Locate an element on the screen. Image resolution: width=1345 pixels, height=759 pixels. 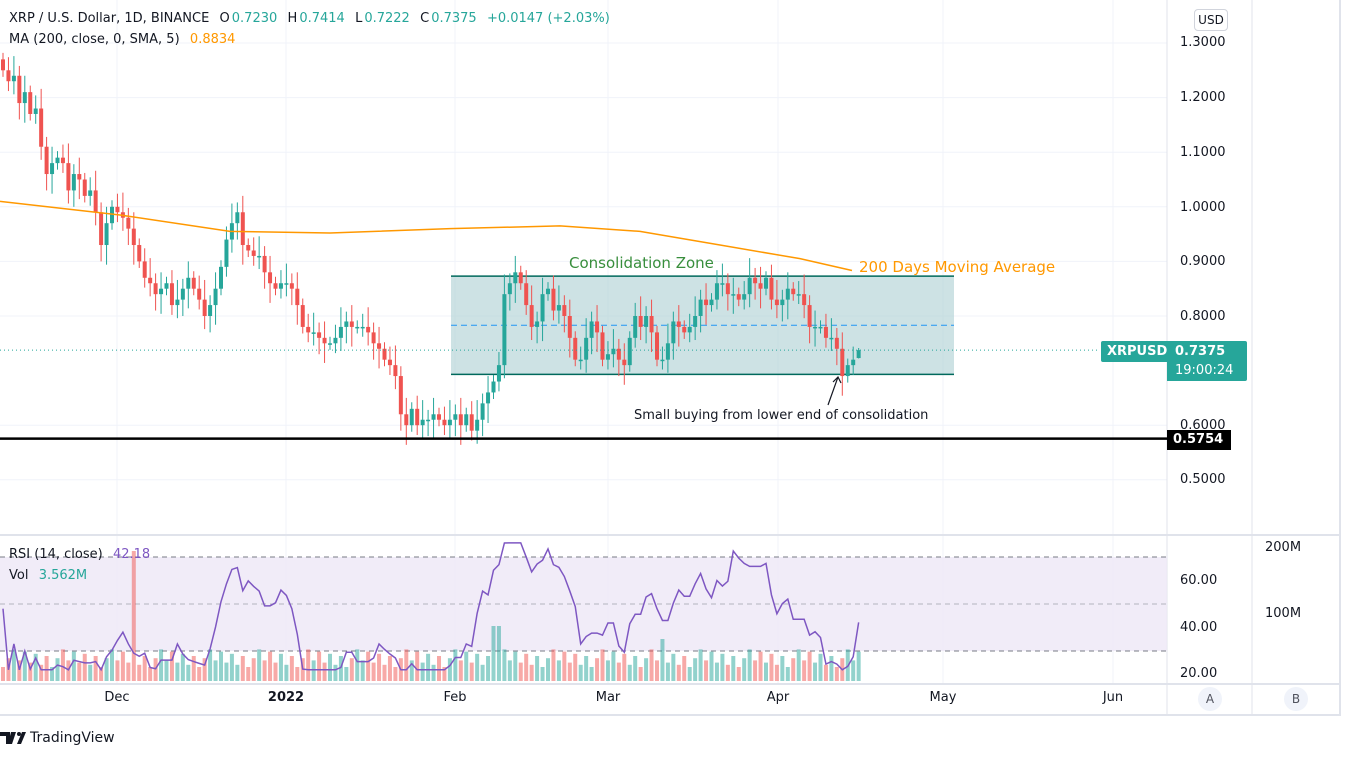
price-tick: 1.1000 is located at coordinates (1203, 152).